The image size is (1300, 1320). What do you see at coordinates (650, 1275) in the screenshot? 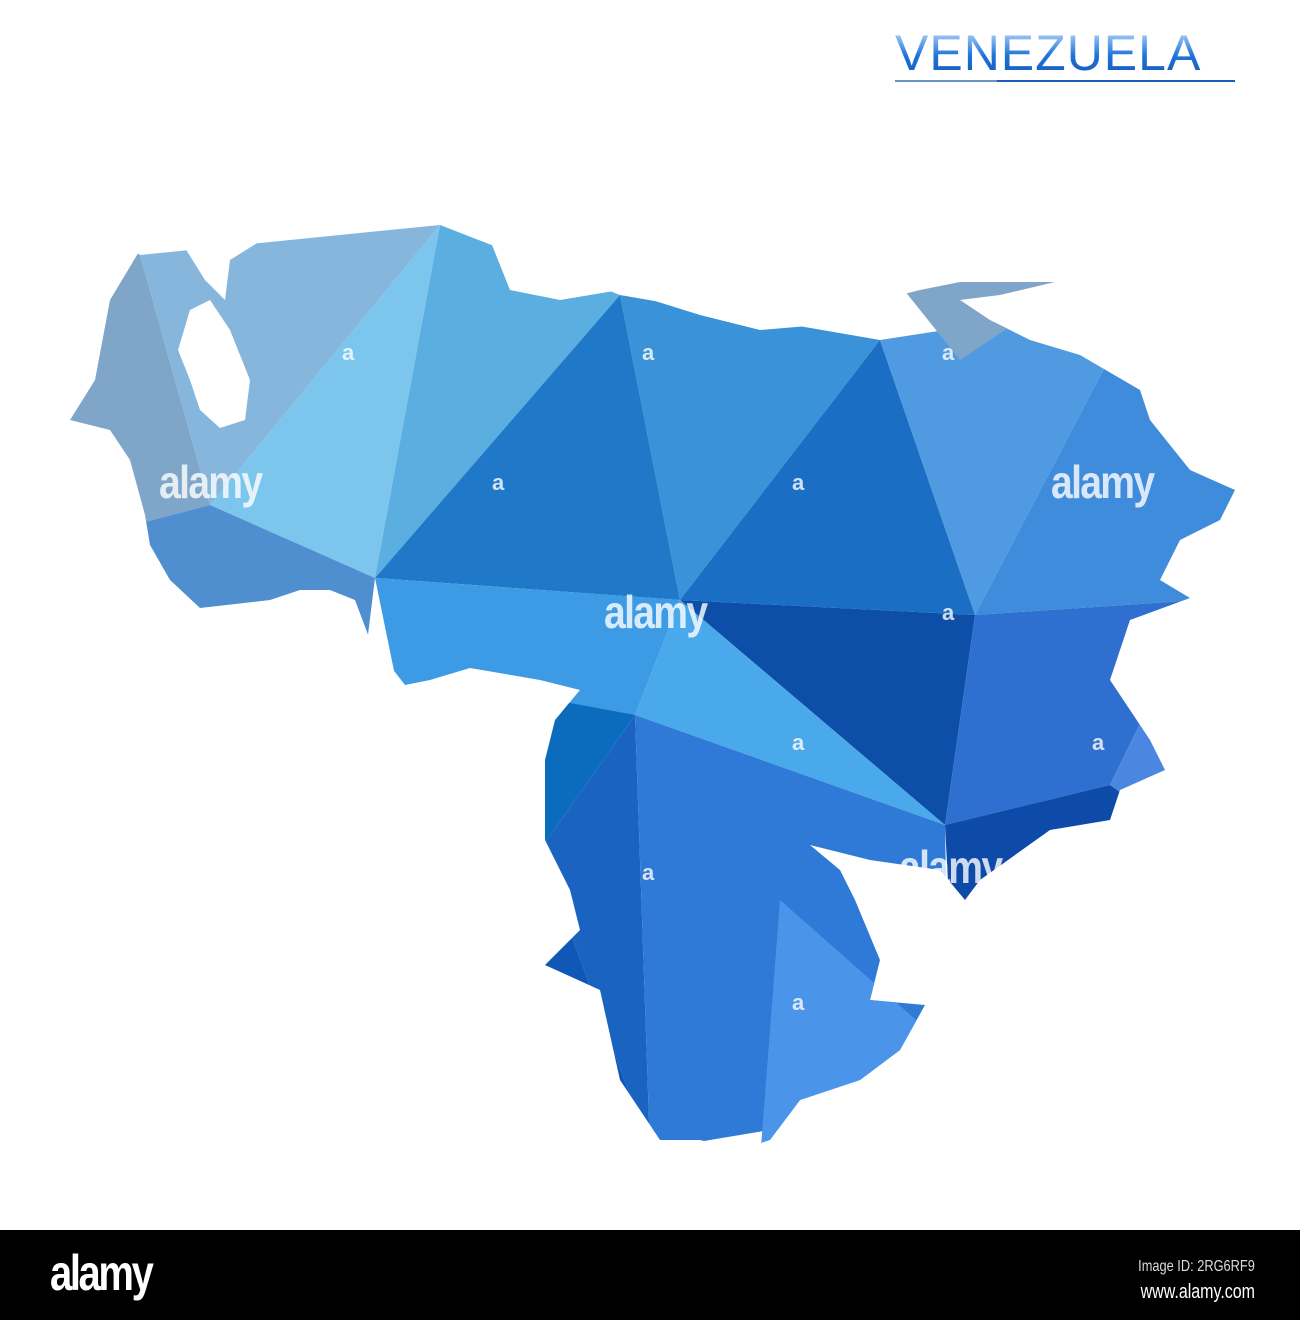
I see `footer-bar: alamy Image ID: 2RG6RF9 www.alamy.com` at bounding box center [650, 1275].